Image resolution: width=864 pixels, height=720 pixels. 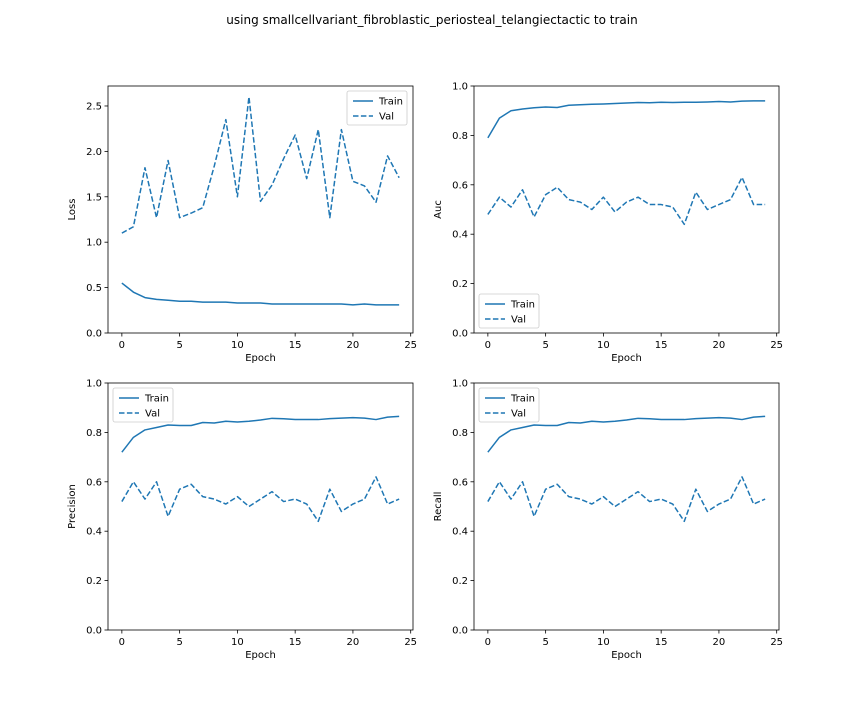 I want to click on y-axis-label: Recall, so click(x=438, y=507).